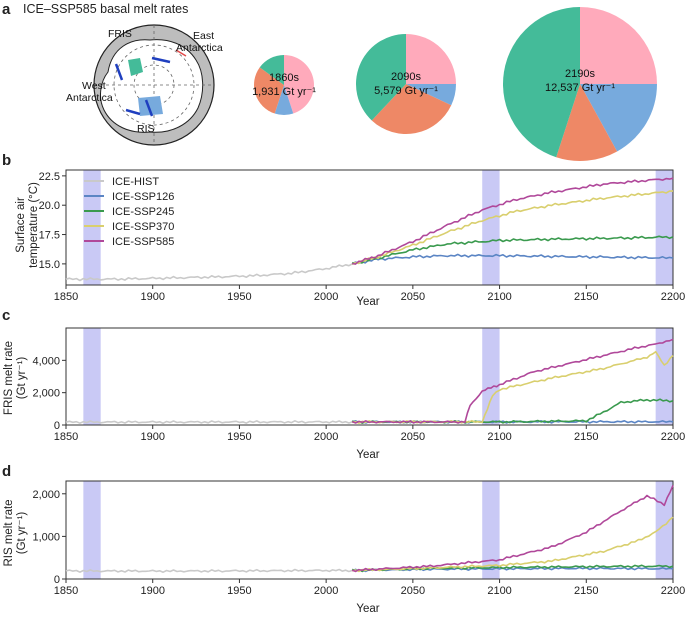 The width and height of the screenshot is (685, 622). Describe the element at coordinates (6, 471) in the screenshot. I see `panel-d-letter: d` at that location.